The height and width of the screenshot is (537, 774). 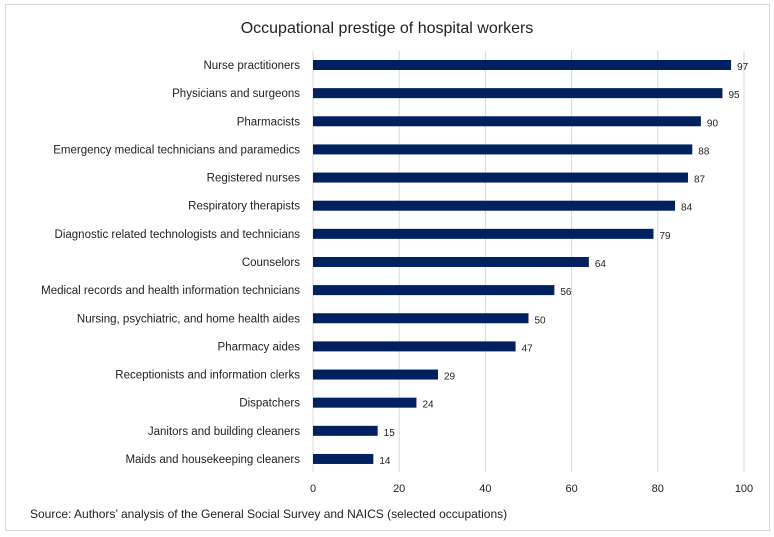 What do you see at coordinates (450, 377) in the screenshot?
I see `data-label: 29` at bounding box center [450, 377].